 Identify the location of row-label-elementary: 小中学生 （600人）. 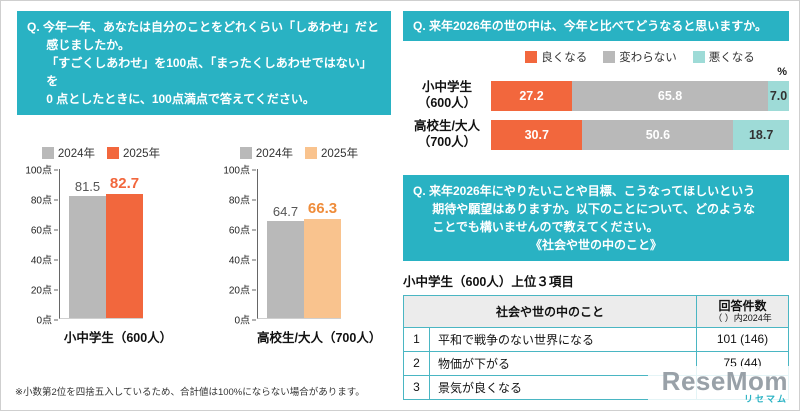
(447, 95).